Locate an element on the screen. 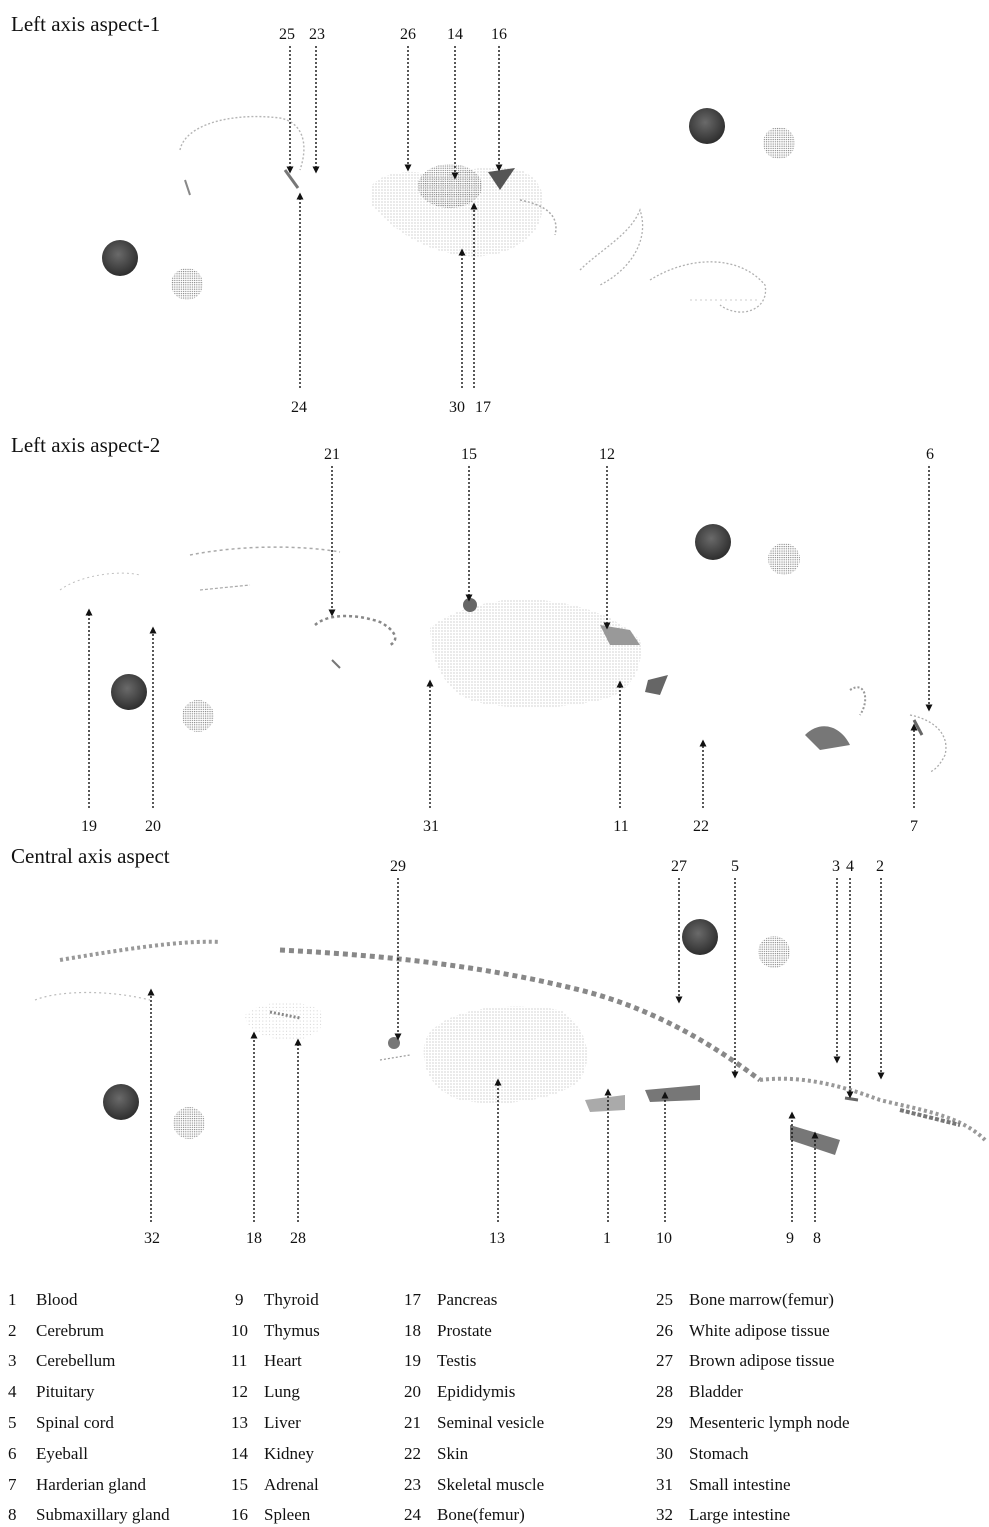  legend-name: Pancreas is located at coordinates (467, 1299).